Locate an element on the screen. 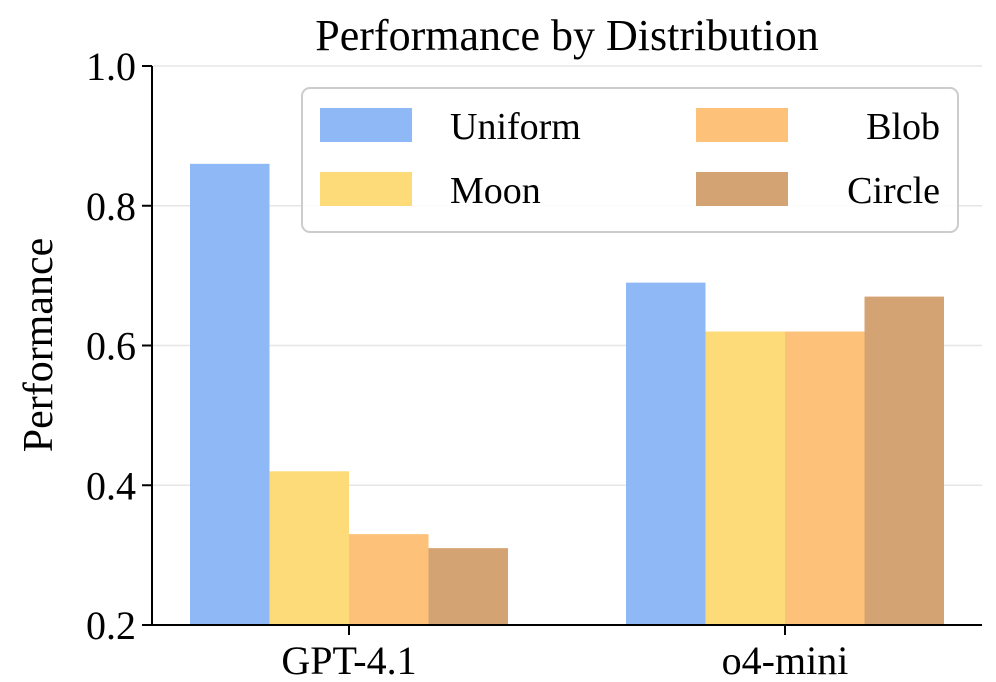 The height and width of the screenshot is (682, 996). x-tick-label: o4-mini is located at coordinates (785, 660).